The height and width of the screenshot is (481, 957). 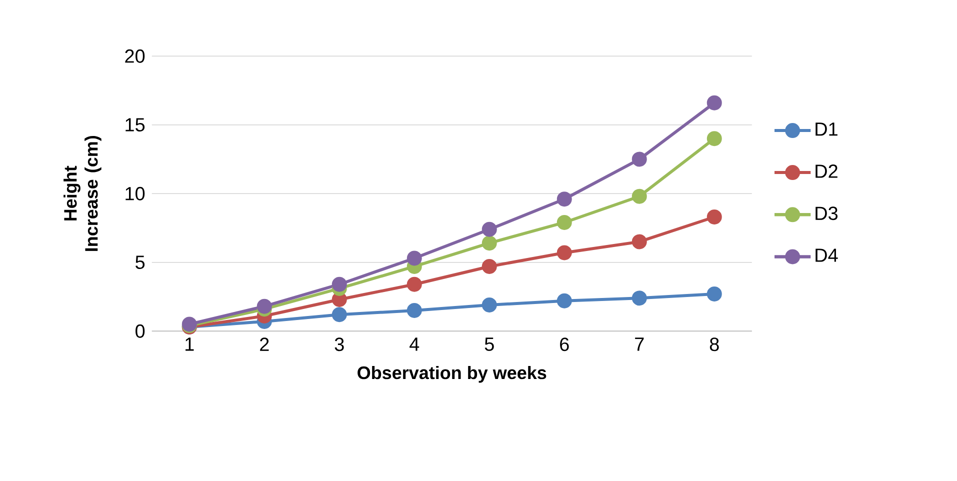 I want to click on x-tick-label: 6, so click(x=564, y=345).